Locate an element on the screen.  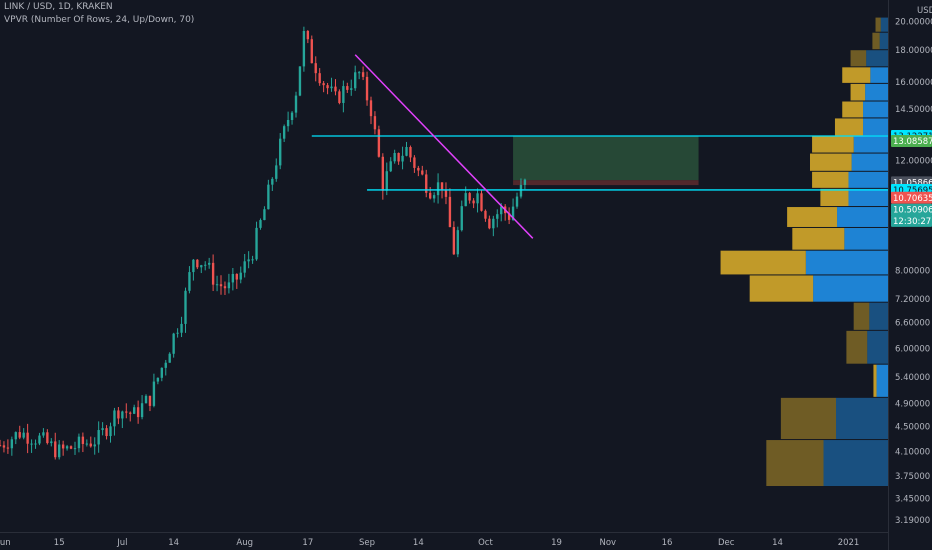
stop-zone is located at coordinates (606, 183).